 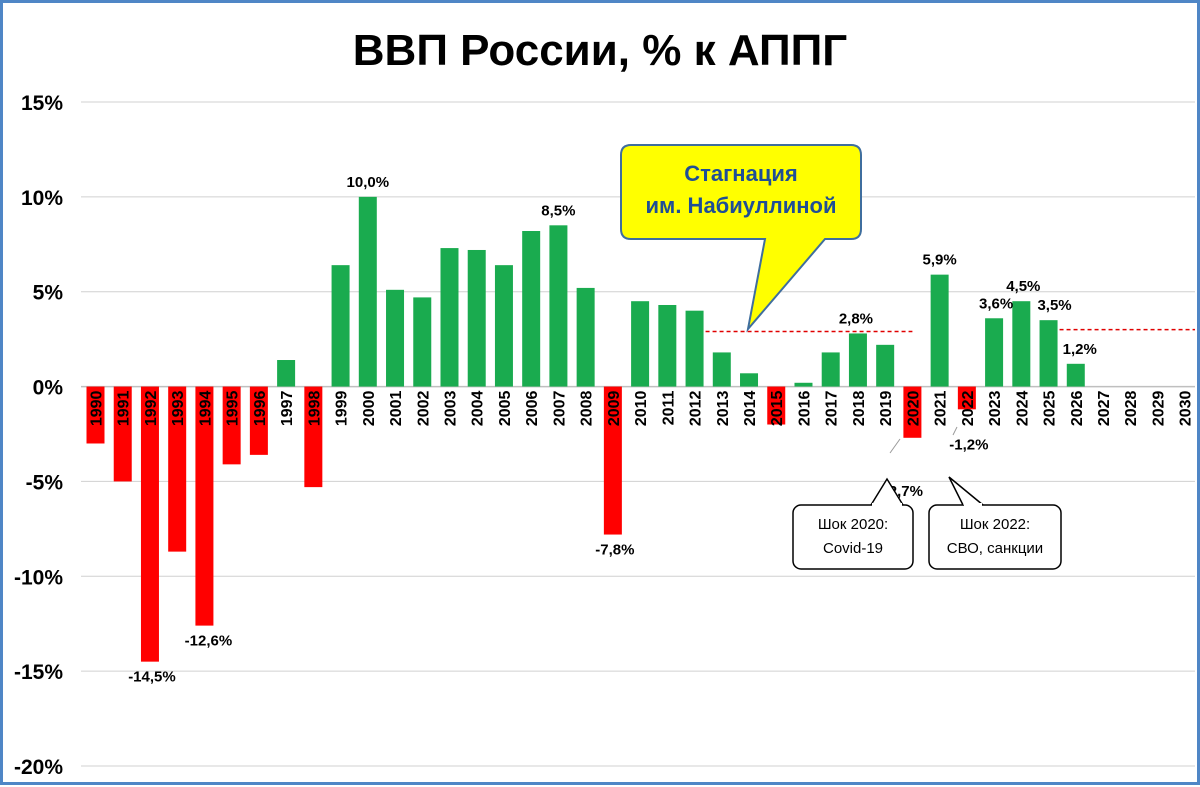 I want to click on shock-2020-label: Шок 2020:, so click(x=853, y=524).